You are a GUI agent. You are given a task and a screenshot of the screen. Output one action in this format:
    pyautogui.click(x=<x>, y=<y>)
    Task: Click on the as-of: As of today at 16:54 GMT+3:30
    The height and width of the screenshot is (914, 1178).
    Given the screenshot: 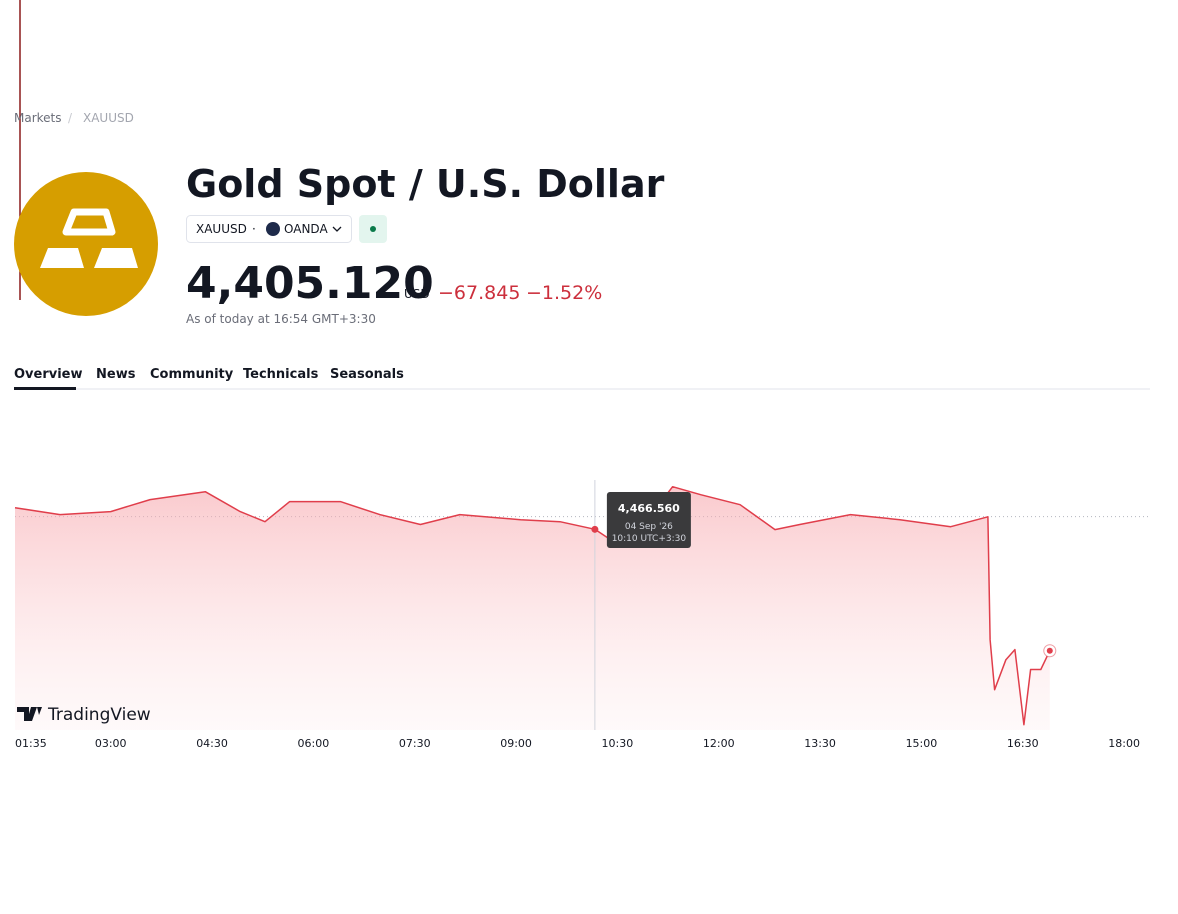 What is the action you would take?
    pyautogui.click(x=281, y=319)
    